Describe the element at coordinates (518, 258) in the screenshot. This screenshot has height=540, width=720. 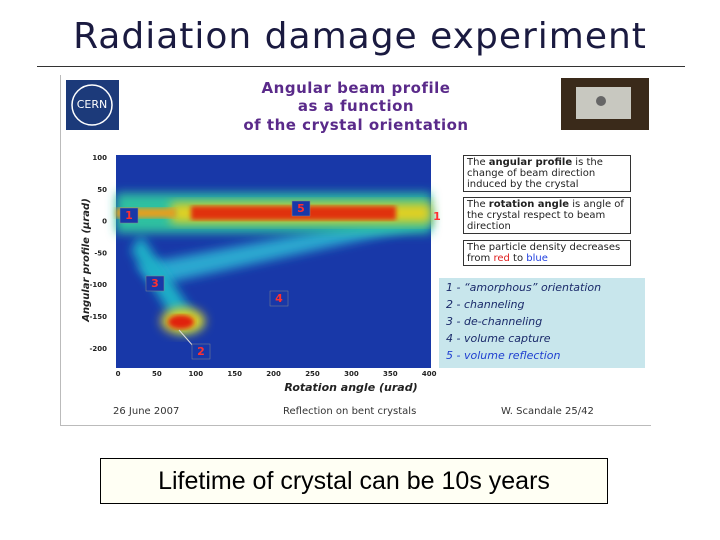
I see `note-text: to` at that location.